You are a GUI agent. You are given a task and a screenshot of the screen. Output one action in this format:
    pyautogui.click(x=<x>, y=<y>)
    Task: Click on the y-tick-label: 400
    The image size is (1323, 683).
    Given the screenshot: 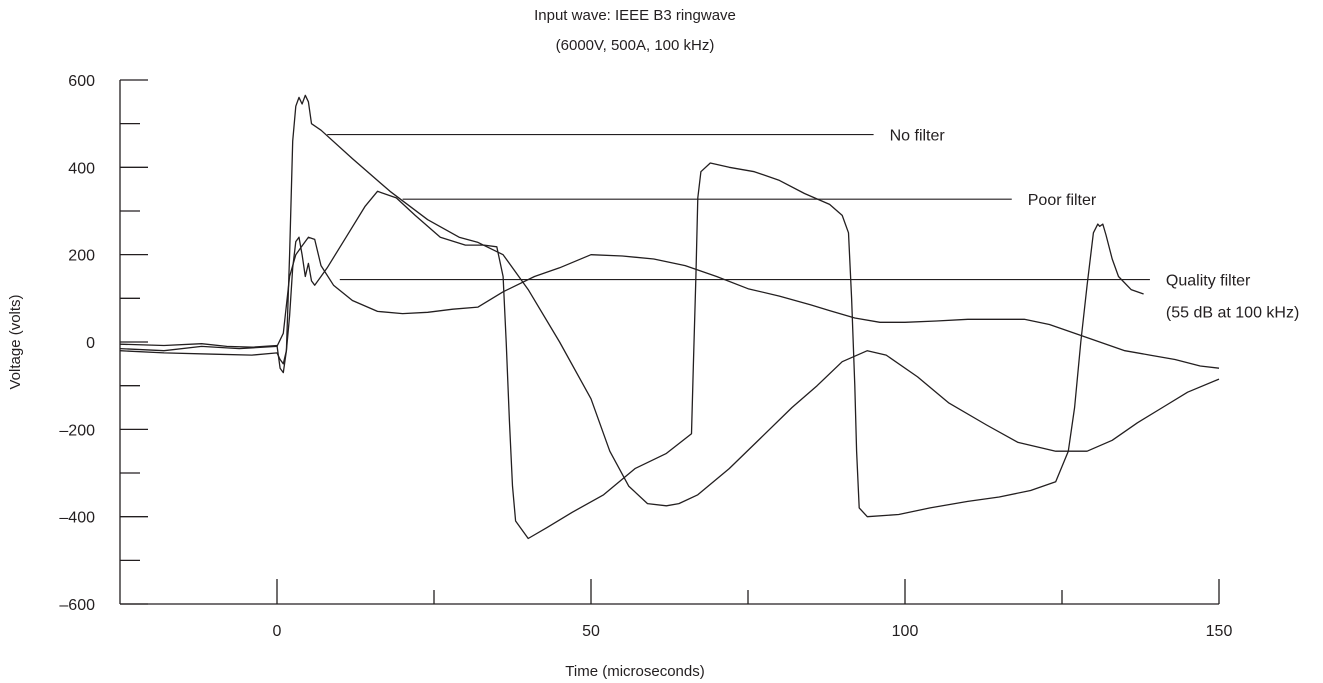 What is the action you would take?
    pyautogui.click(x=81, y=168)
    